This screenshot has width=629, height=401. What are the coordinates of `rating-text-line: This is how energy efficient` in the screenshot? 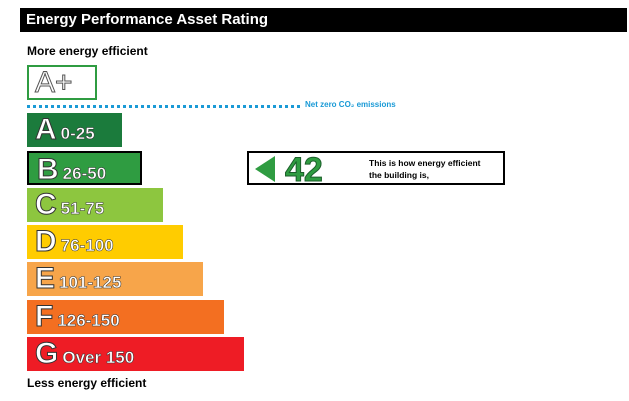 It's located at (425, 163).